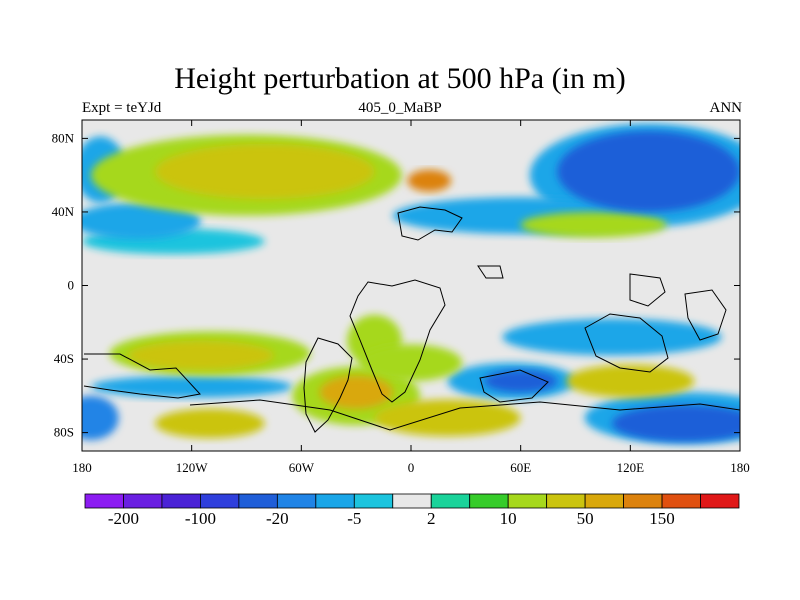 This screenshot has width=800, height=600. I want to click on coastline-south-america, so click(328, 385).